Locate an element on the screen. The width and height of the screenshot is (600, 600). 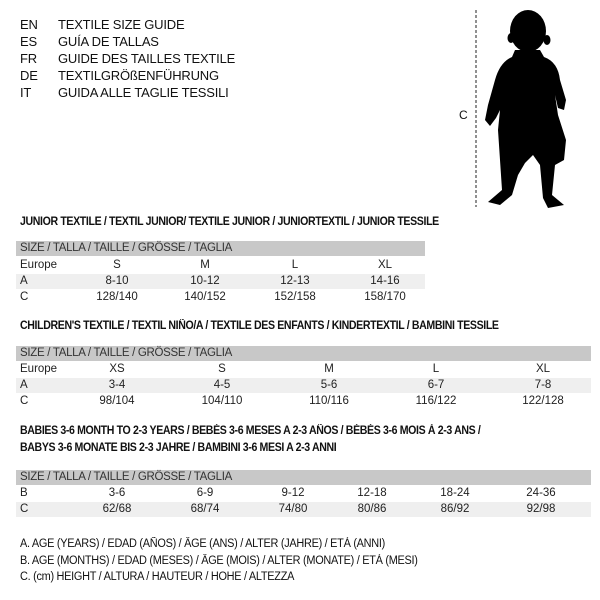
table-cell: 152/158 is located at coordinates (295, 297).